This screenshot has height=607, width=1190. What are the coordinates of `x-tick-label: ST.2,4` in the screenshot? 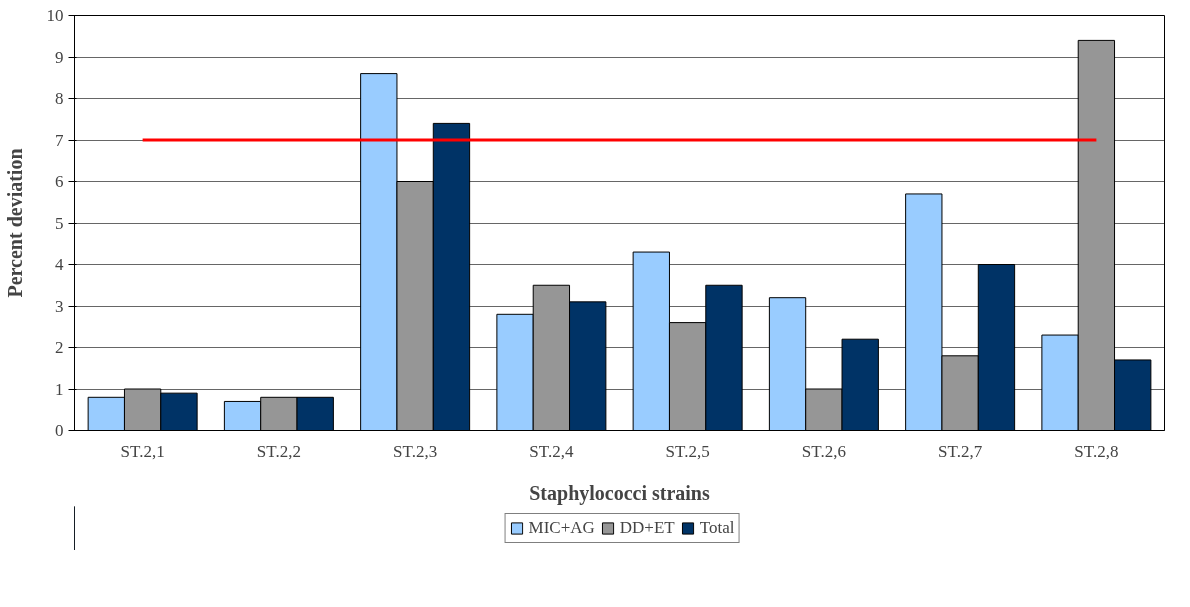 It's located at (551, 451).